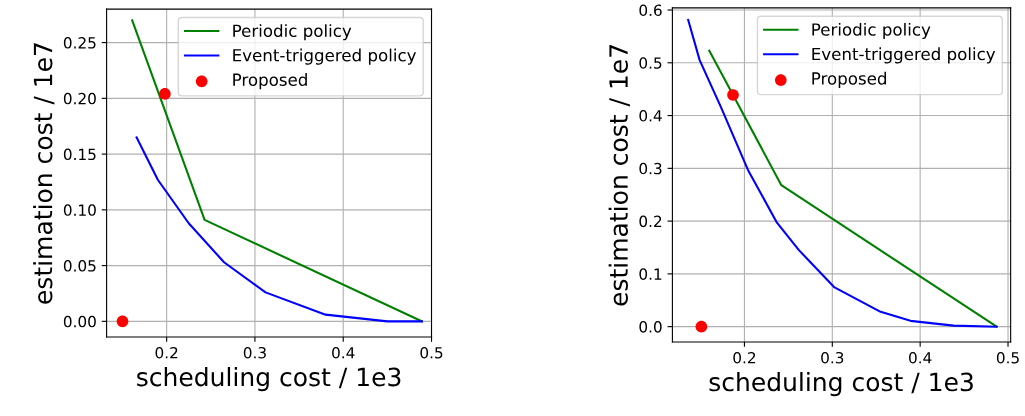  Describe the element at coordinates (650, 168) in the screenshot. I see `y-tick-label: 0.3` at that location.